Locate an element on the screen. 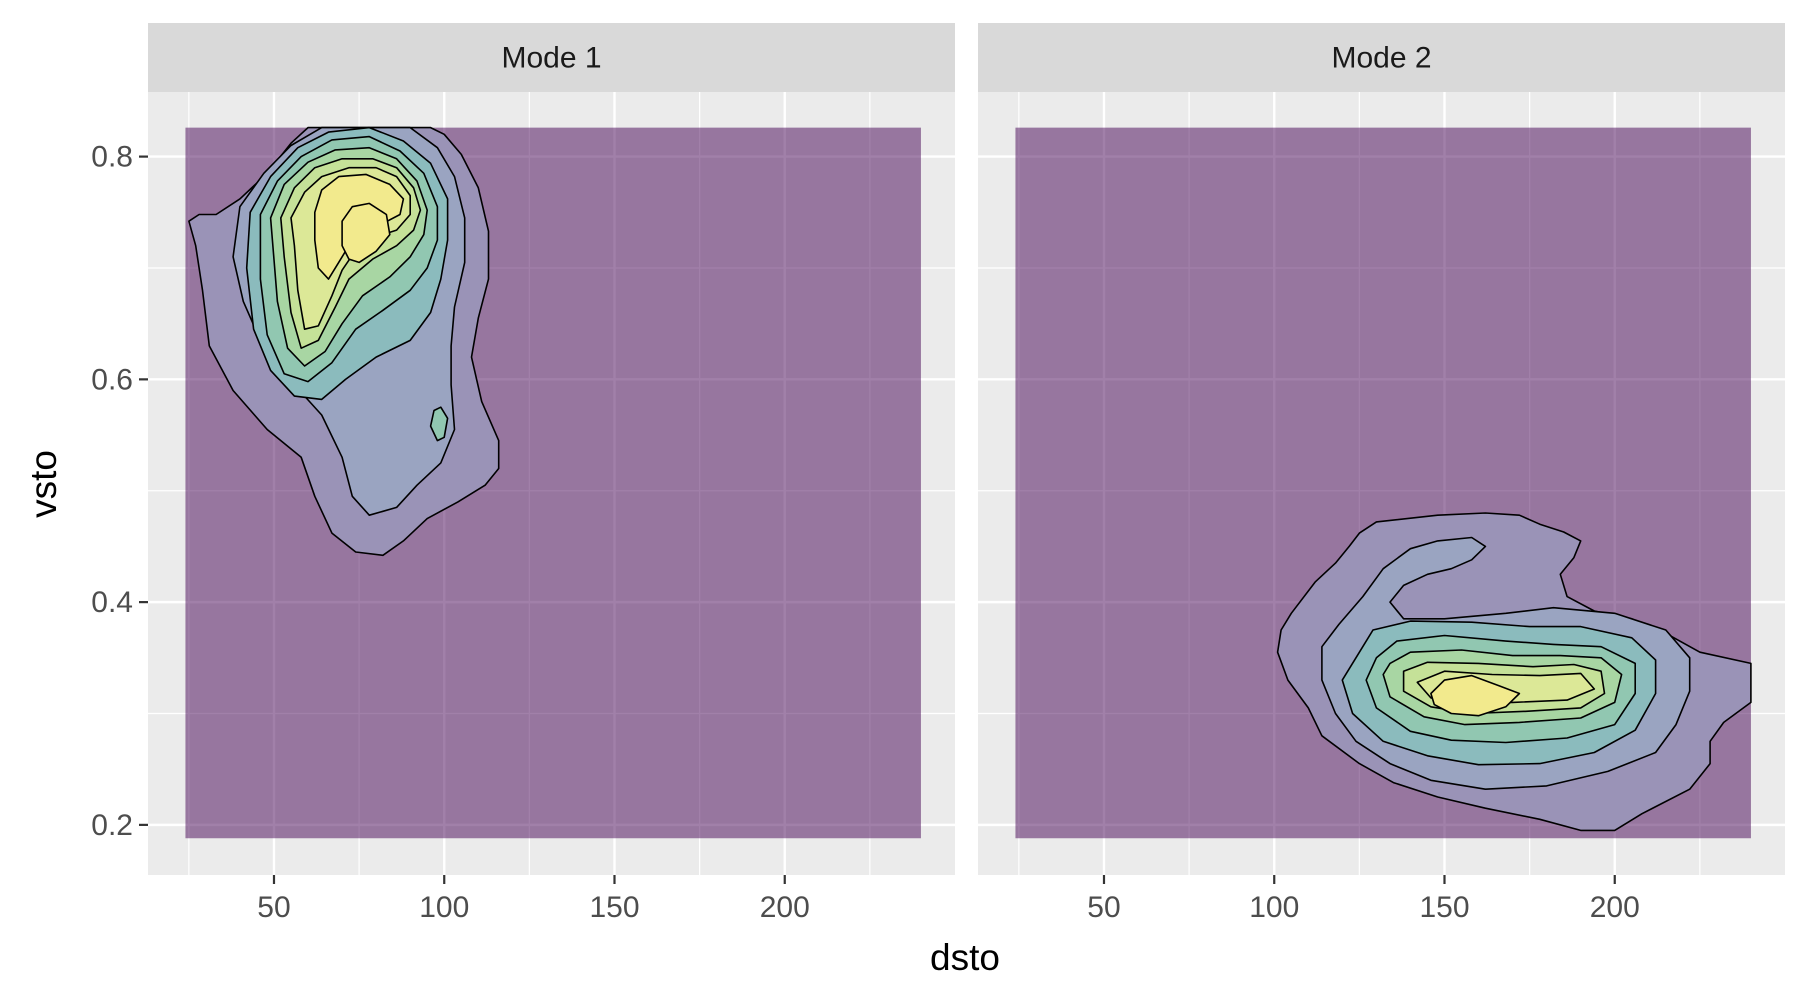  facet-strip-label: Mode 2 is located at coordinates (1381, 58).